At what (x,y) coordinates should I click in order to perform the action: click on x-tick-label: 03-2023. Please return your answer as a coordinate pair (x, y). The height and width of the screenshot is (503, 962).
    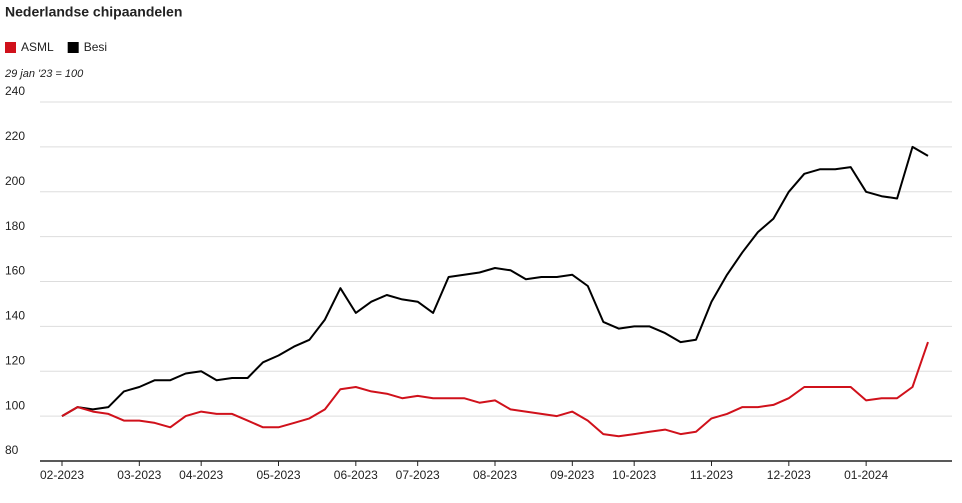
    Looking at the image, I should click on (139, 475).